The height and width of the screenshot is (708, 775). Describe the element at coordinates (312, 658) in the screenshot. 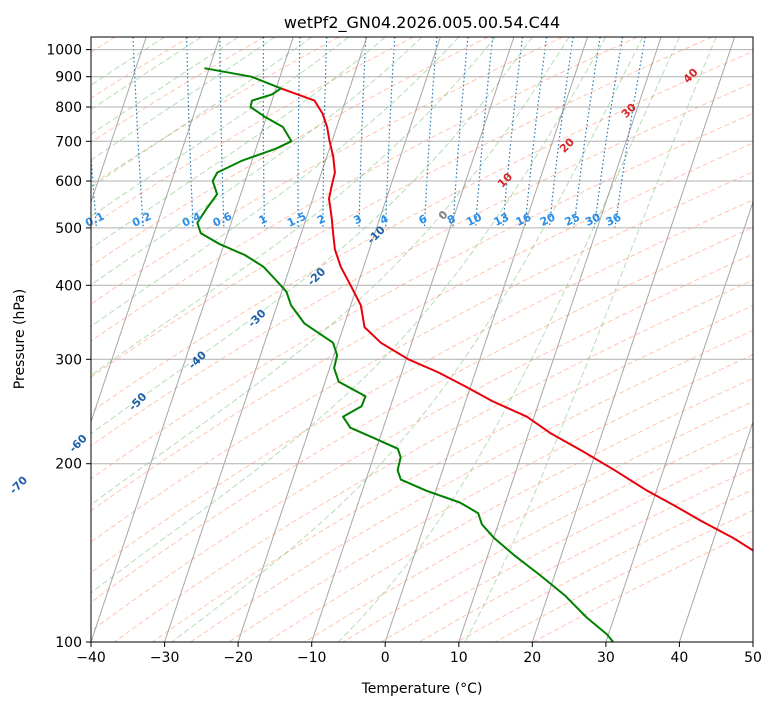

I see `x-tick-label: −10` at that location.